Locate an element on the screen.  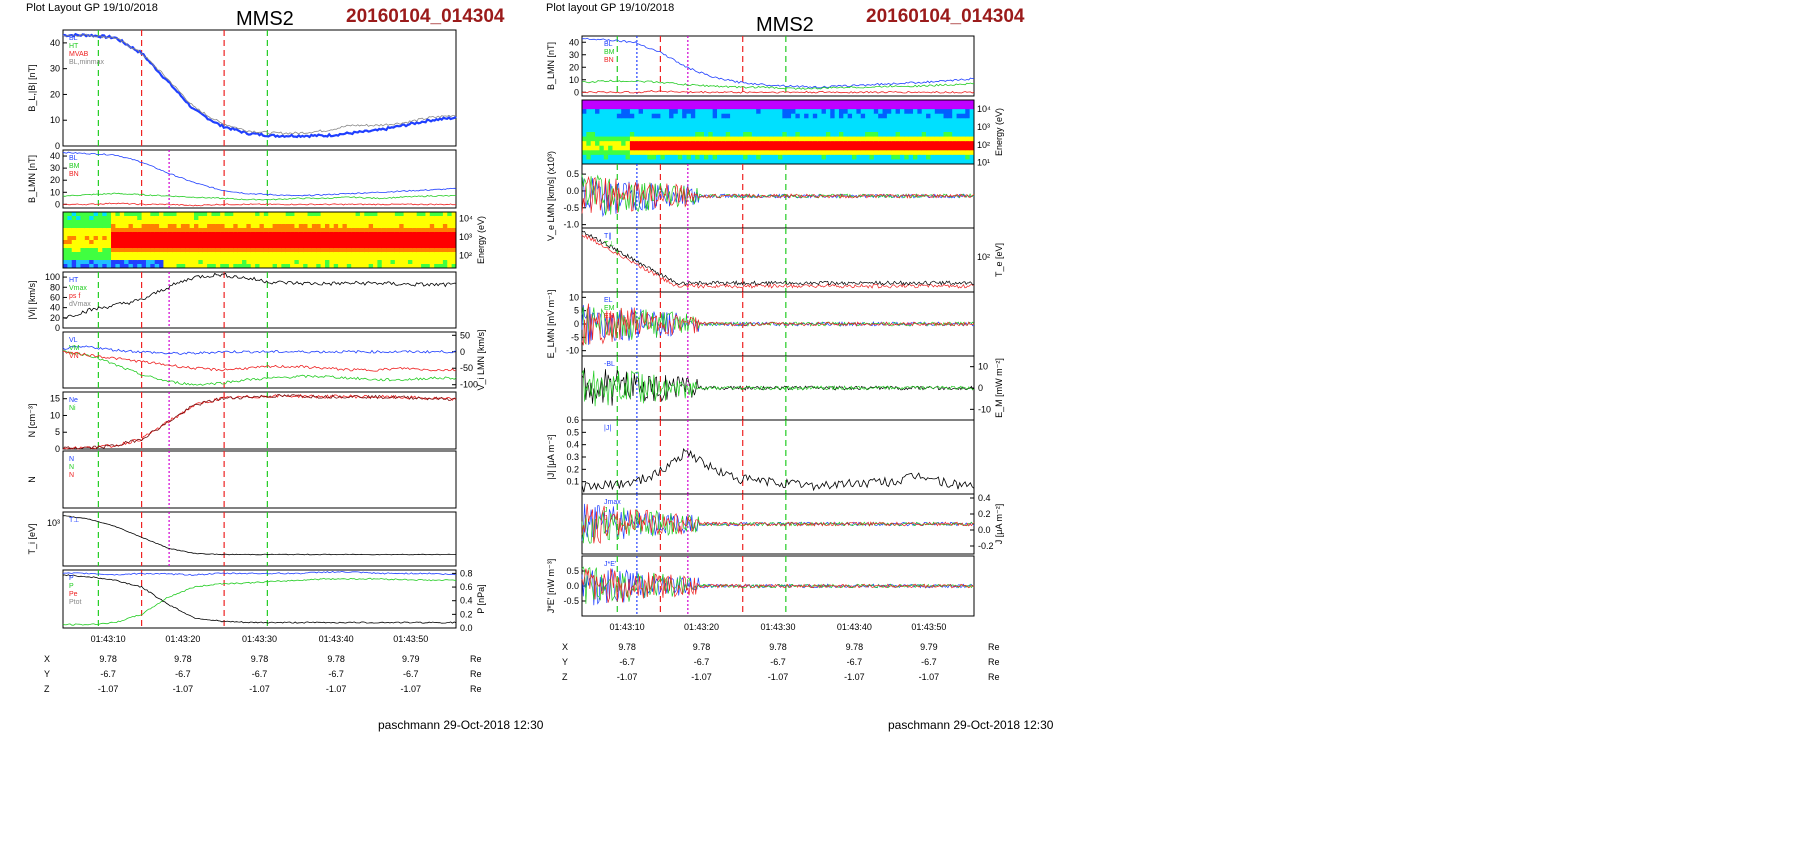
energy-axis-label: Energy (eV) is located at coordinates (481, 240).